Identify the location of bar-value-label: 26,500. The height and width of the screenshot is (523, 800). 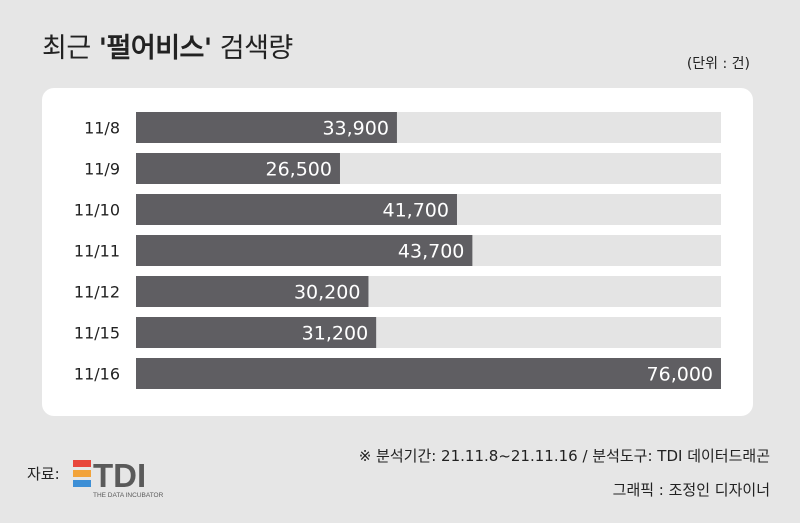
(298, 170).